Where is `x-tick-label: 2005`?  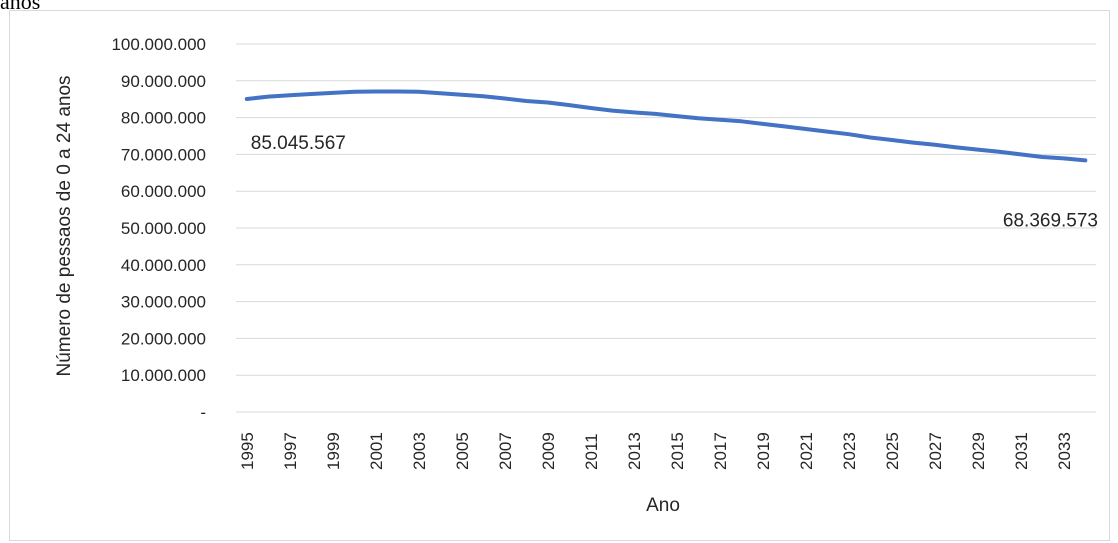 x-tick-label: 2005 is located at coordinates (462, 451).